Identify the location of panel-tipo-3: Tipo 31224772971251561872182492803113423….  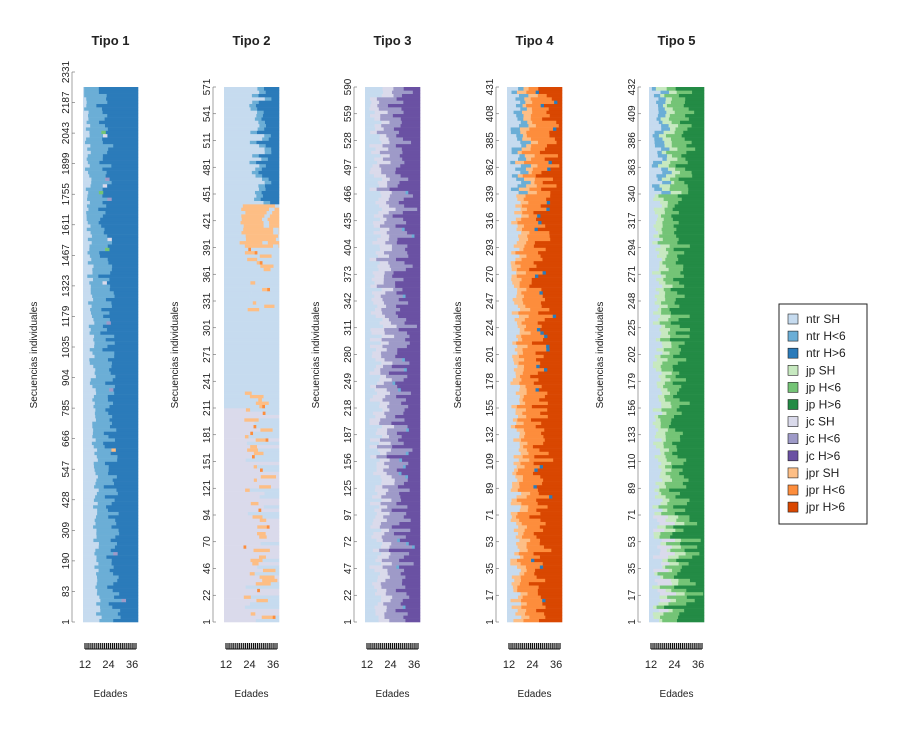
(366, 366).